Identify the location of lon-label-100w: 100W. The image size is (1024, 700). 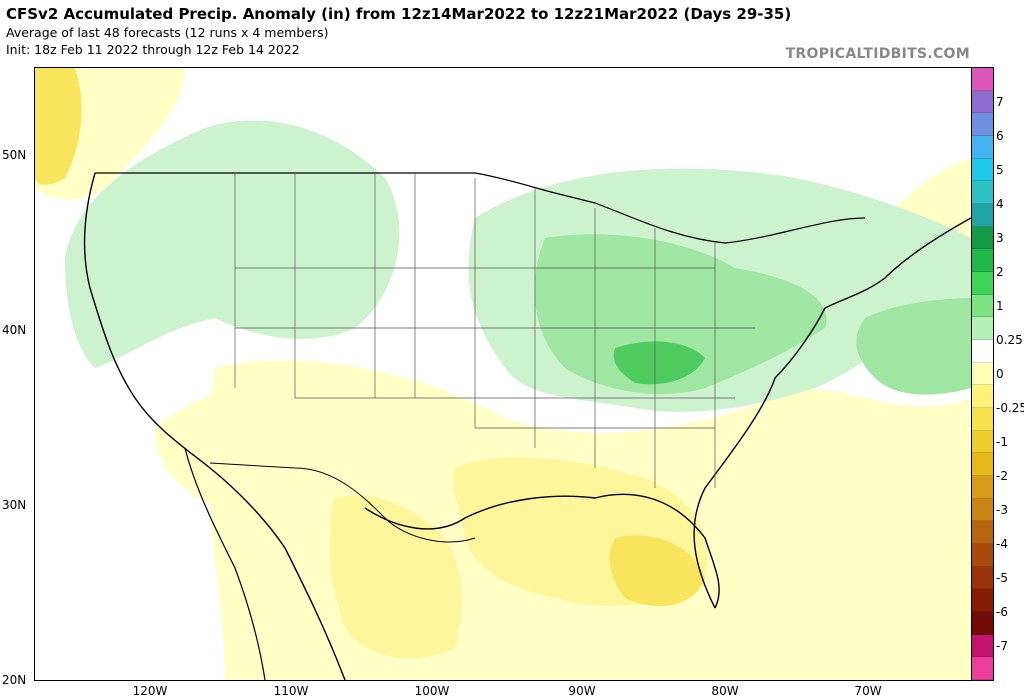
(432, 691).